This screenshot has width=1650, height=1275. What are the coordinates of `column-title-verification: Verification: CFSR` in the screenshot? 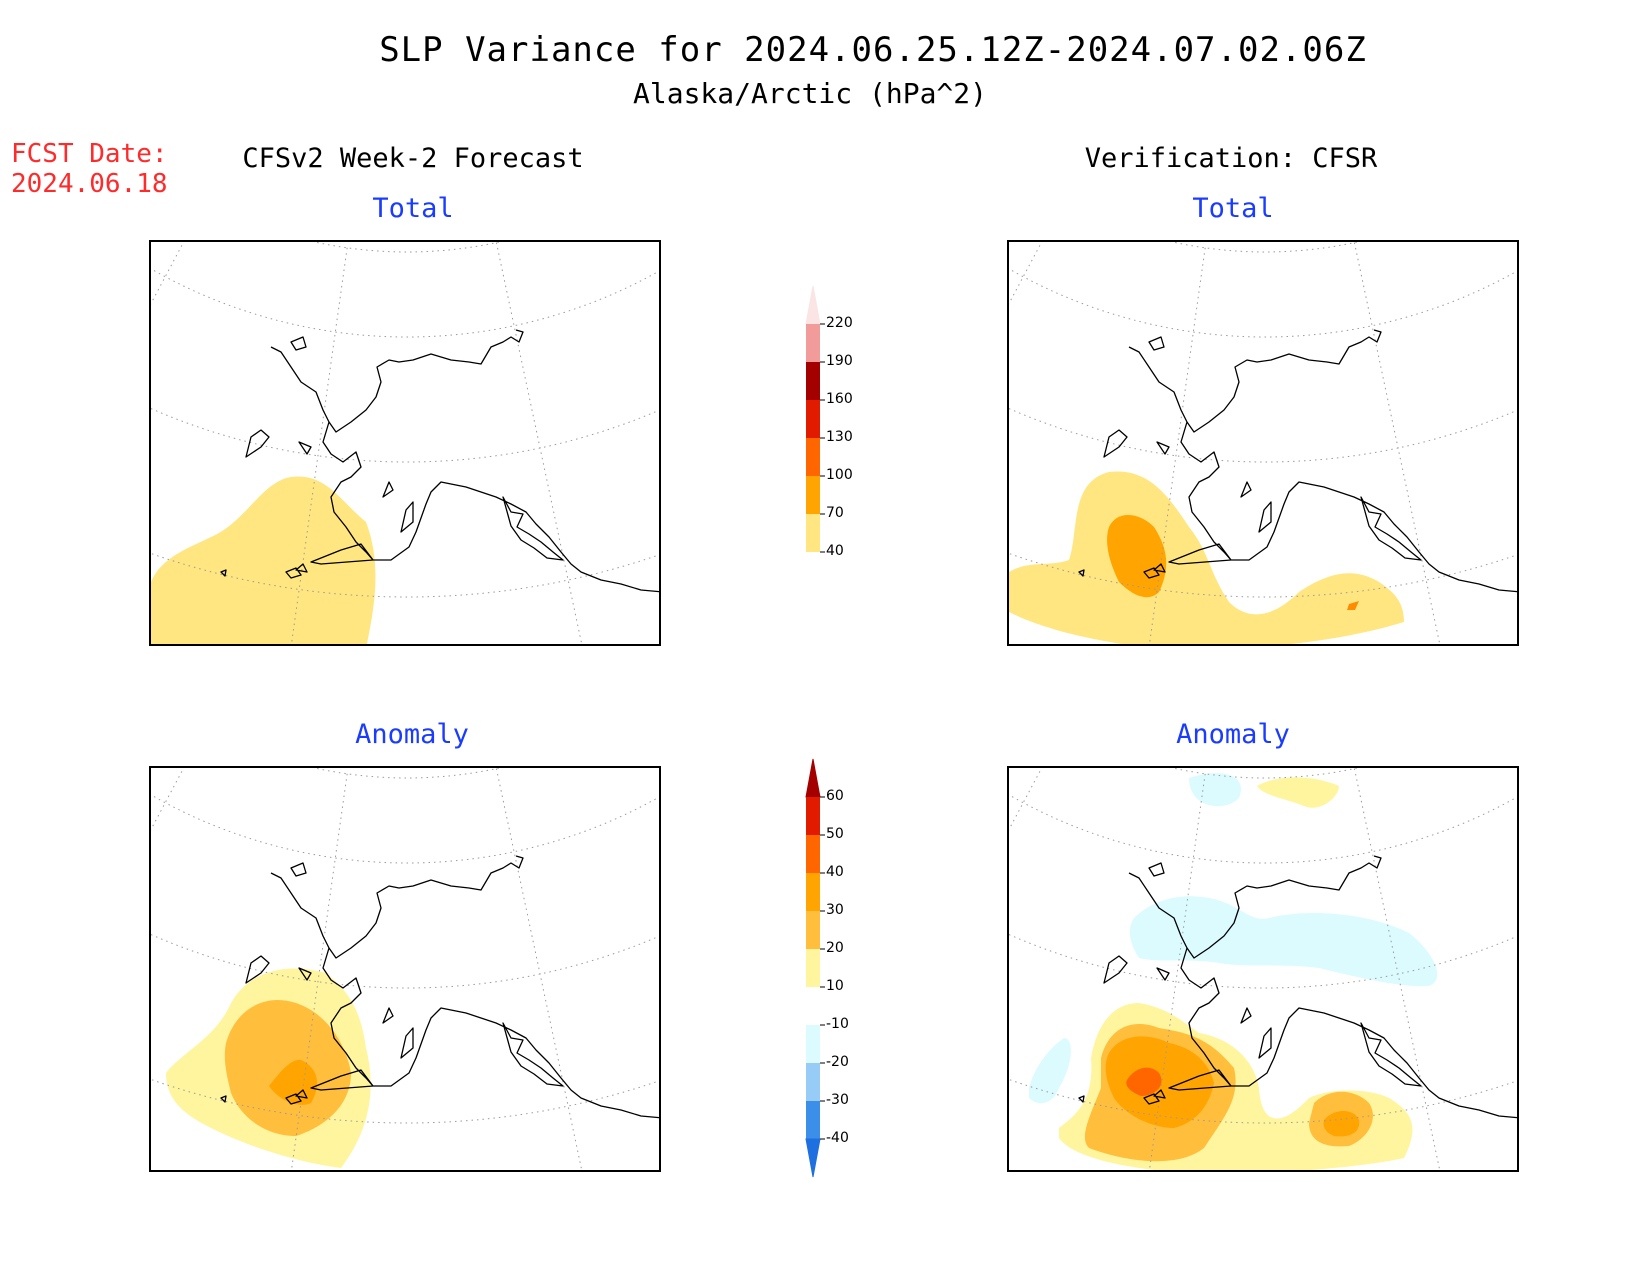 It's located at (1231, 158).